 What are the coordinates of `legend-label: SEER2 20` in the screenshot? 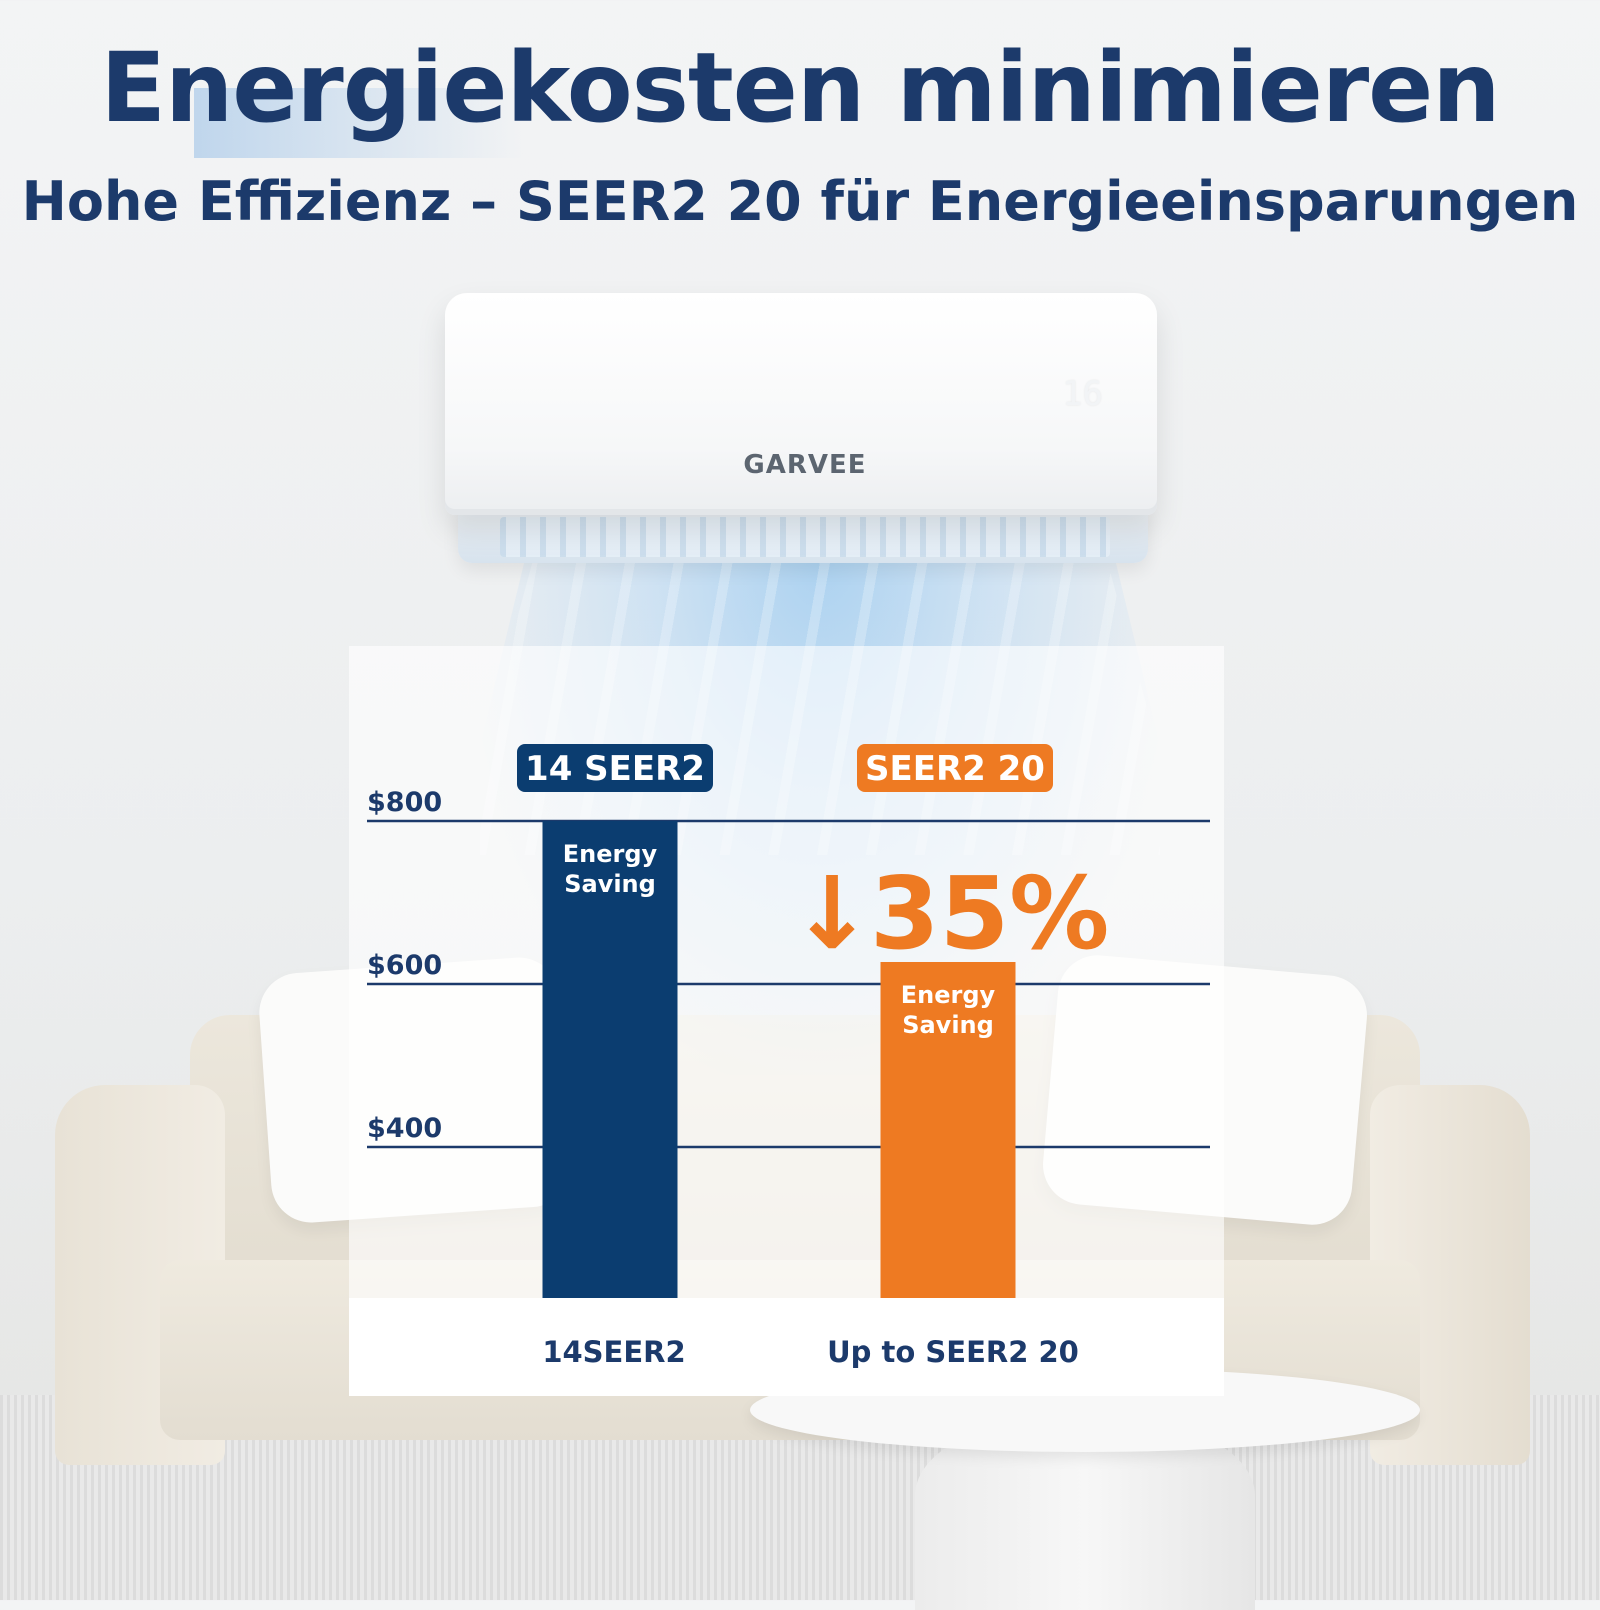 It's located at (955, 769).